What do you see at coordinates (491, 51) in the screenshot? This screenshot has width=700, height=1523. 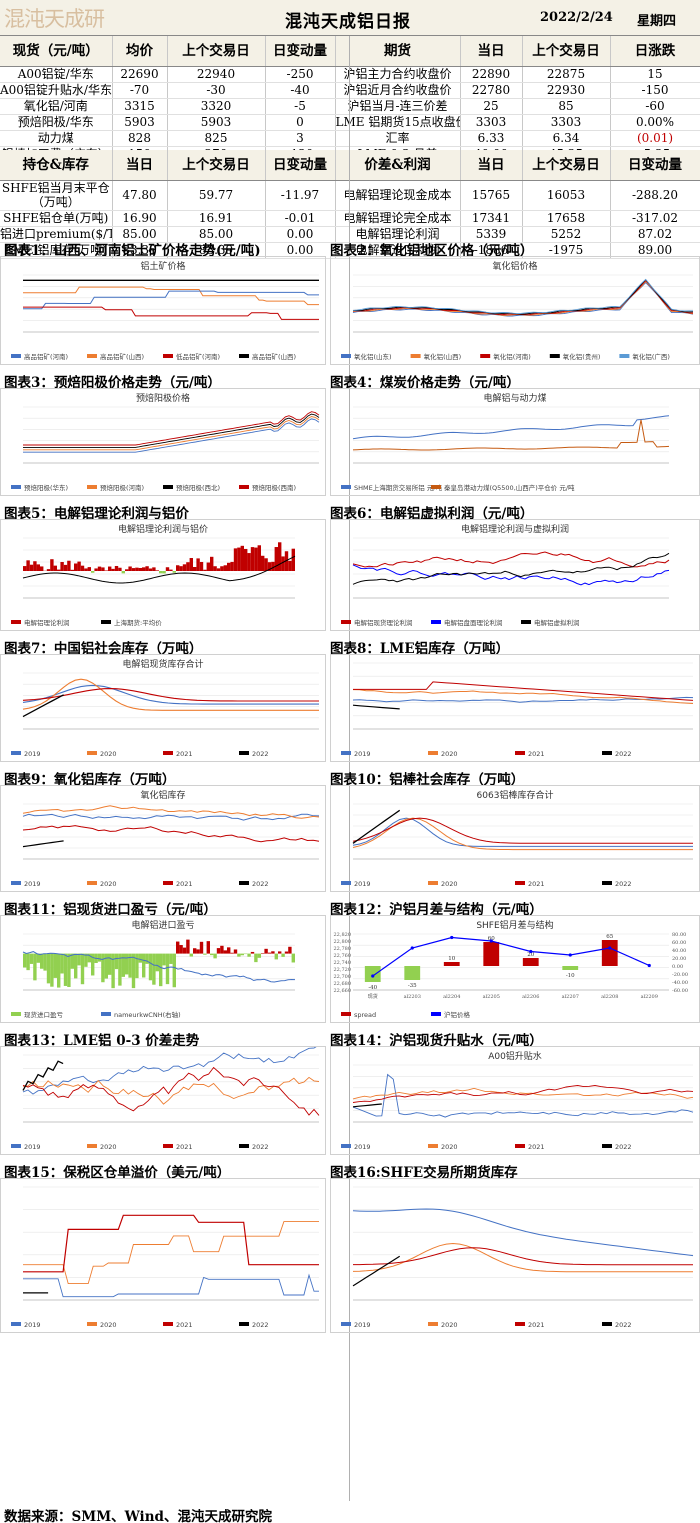 I see `header-cell: 当日` at bounding box center [491, 51].